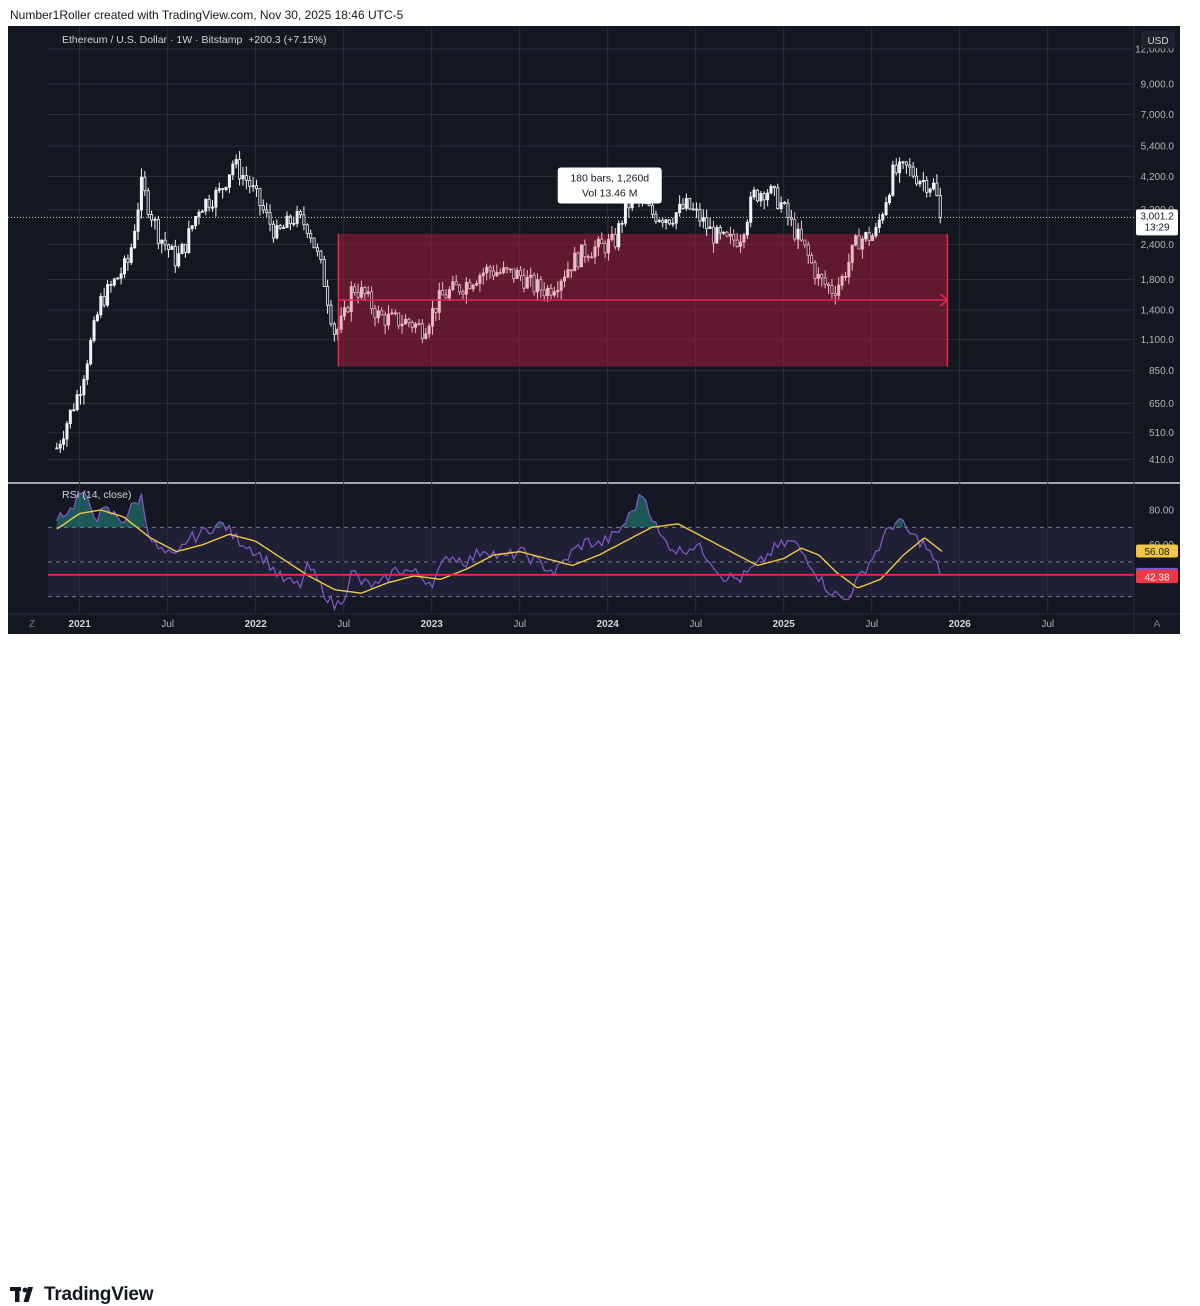  I want to click on currency-badge: USD, so click(1158, 40).